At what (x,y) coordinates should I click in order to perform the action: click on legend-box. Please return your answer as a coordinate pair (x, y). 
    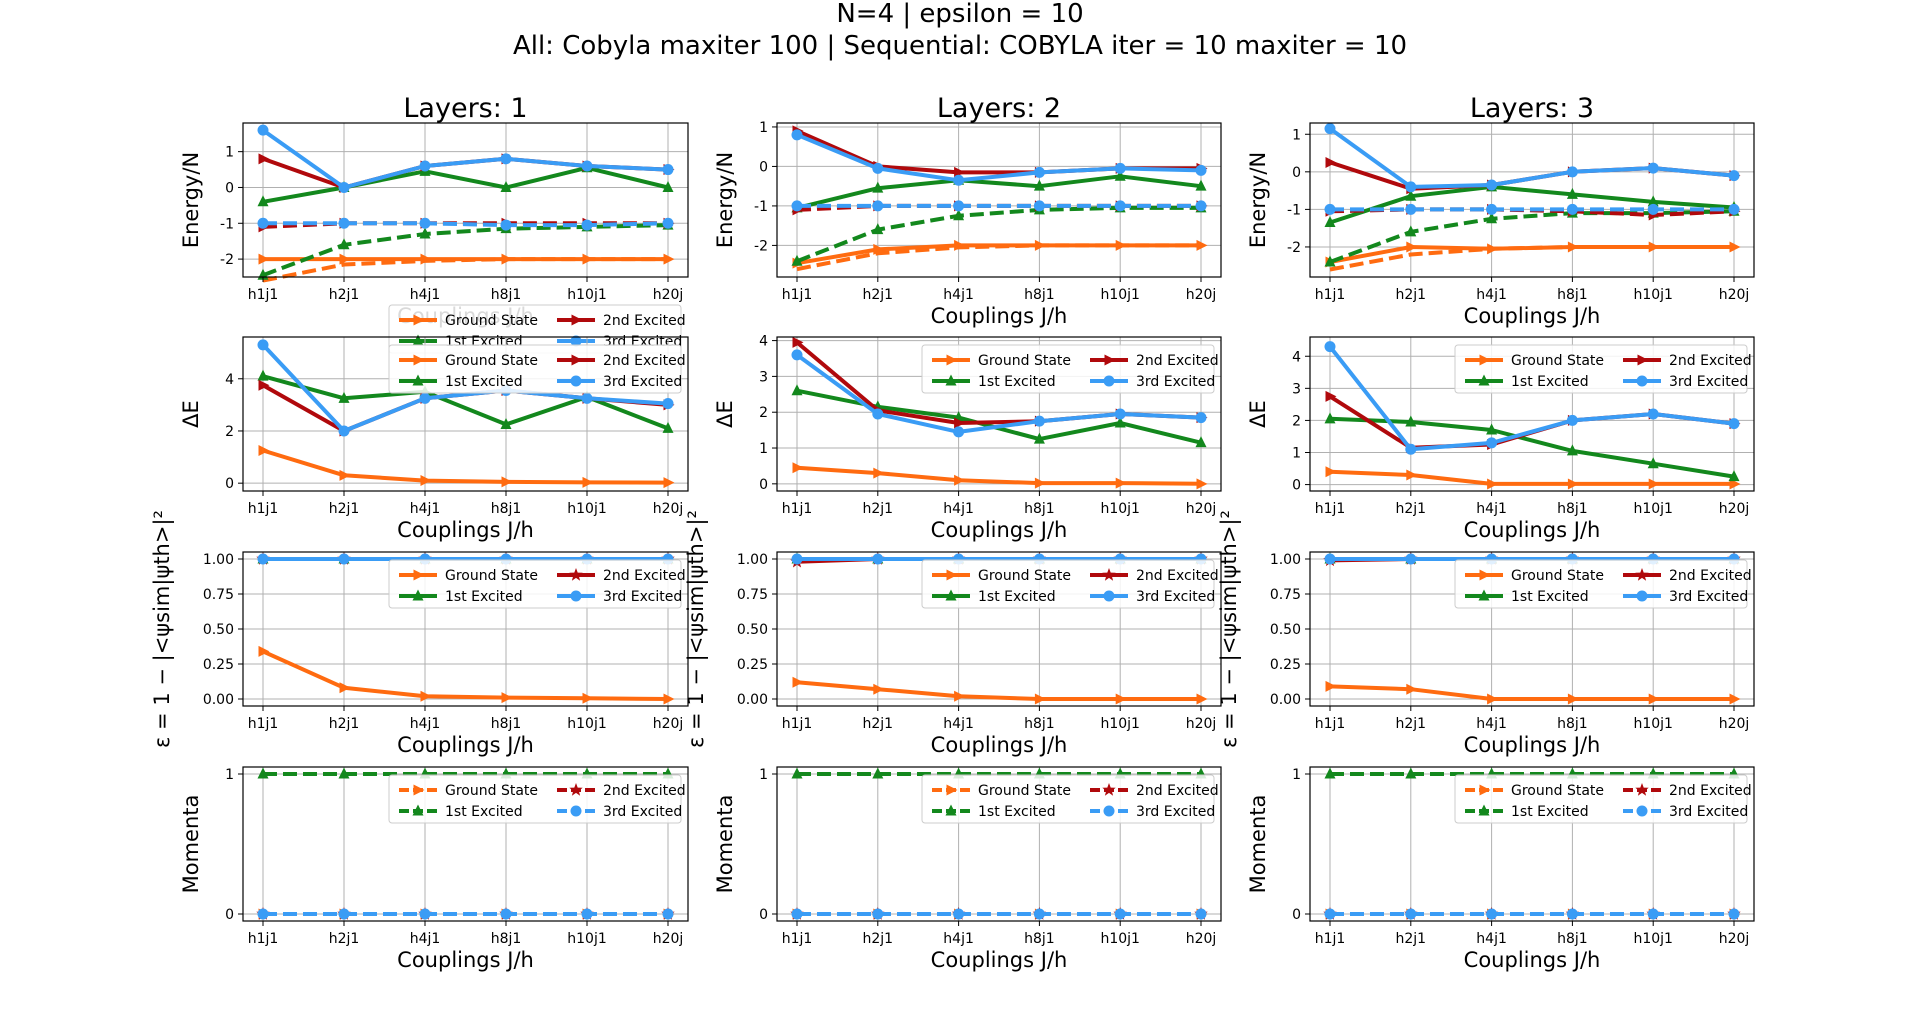
    Looking at the image, I should click on (1068, 584).